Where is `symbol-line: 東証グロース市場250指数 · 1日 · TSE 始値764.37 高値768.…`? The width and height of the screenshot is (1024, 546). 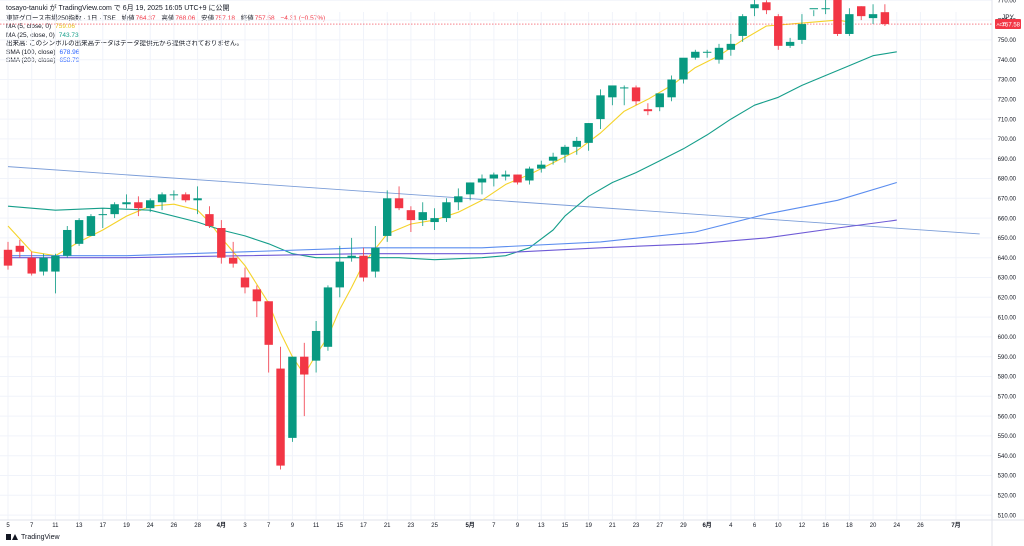
symbol-line: 東証グロース市場250指数 · 1日 · TSE 始値764.37 高値768.… is located at coordinates (165, 19).